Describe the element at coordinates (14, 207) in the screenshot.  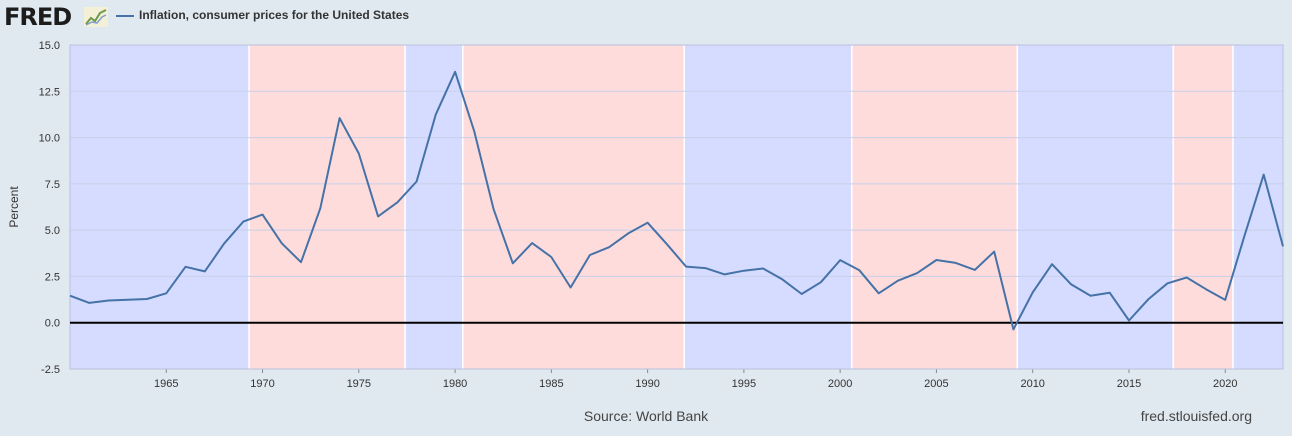
I see `y-axis-label: Percent` at that location.